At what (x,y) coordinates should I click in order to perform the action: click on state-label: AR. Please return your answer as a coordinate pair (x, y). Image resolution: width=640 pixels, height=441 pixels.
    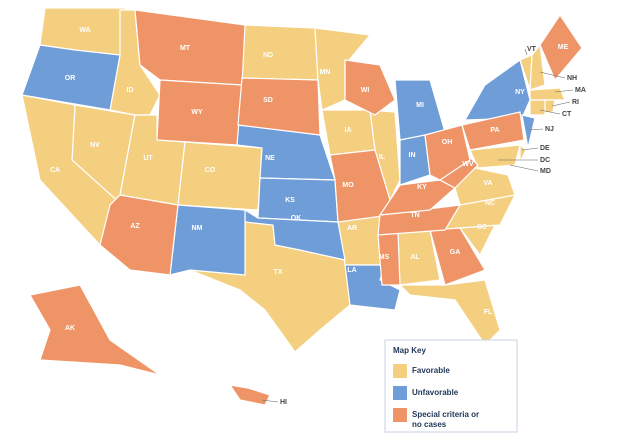
    Looking at the image, I should click on (352, 228).